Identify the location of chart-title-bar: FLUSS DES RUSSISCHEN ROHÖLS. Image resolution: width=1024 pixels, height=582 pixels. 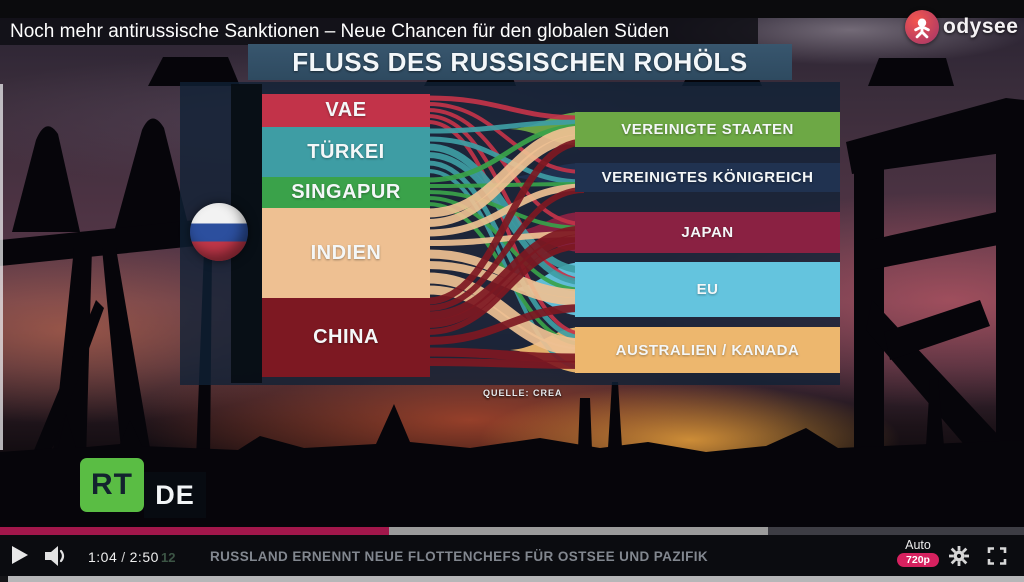
(520, 62).